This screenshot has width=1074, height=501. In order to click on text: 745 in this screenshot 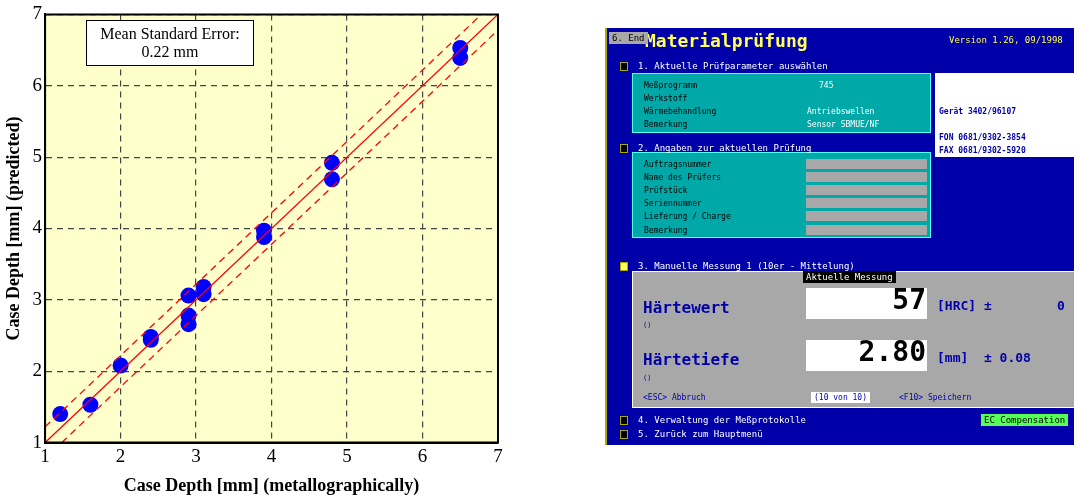, I will do `click(826, 85)`.